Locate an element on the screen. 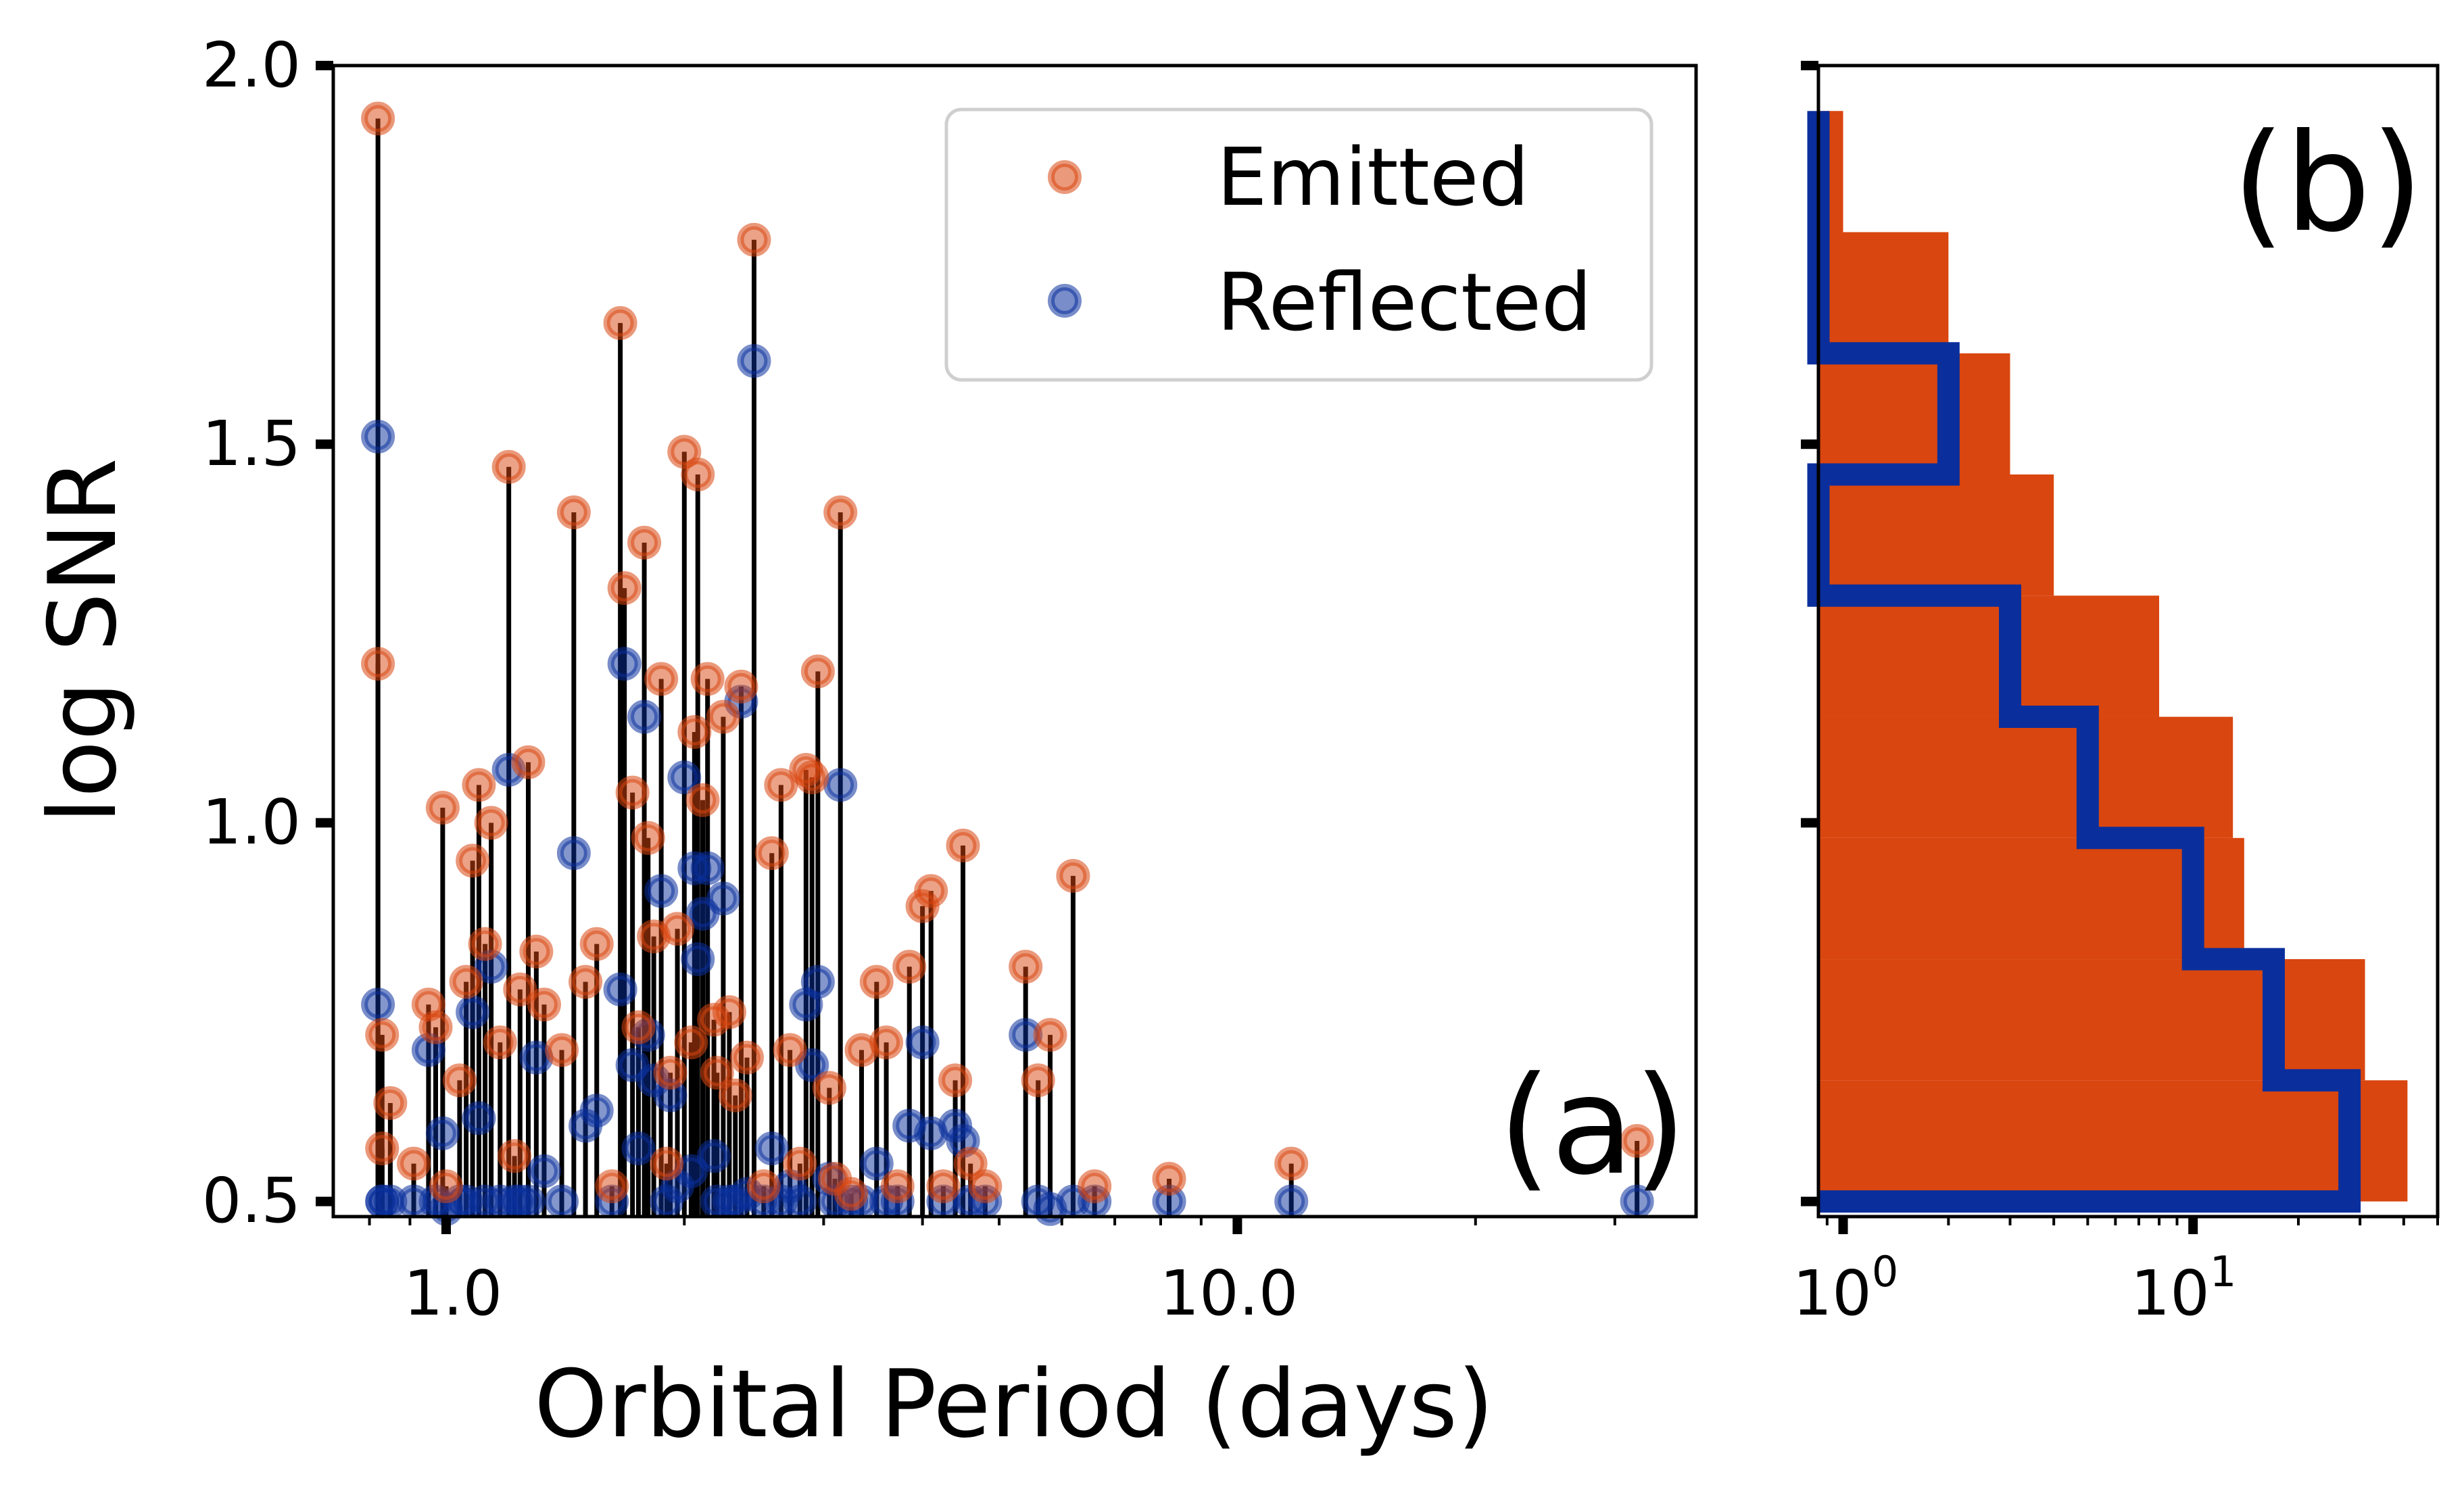 The width and height of the screenshot is (2464, 1491). y-axis-ticks-b is located at coordinates (1810, 633).